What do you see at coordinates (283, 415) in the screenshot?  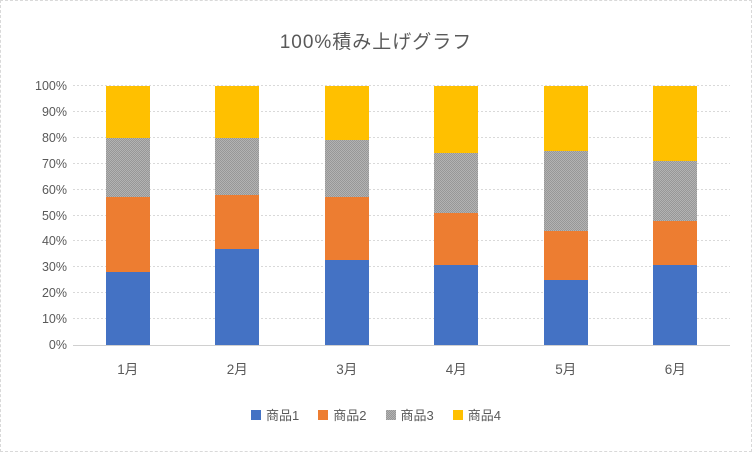 I see `legend-label: 商品1` at bounding box center [283, 415].